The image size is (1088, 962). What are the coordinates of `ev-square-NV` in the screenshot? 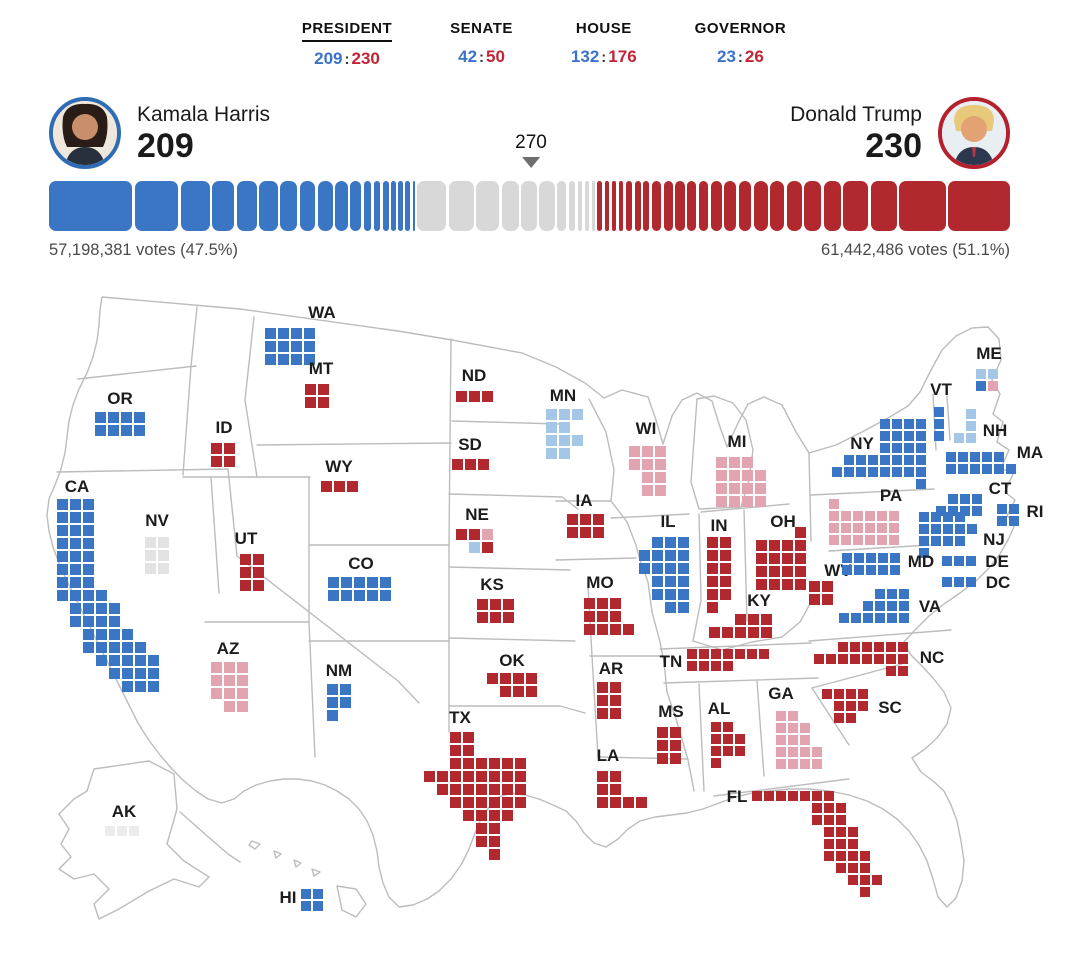 It's located at (150, 542).